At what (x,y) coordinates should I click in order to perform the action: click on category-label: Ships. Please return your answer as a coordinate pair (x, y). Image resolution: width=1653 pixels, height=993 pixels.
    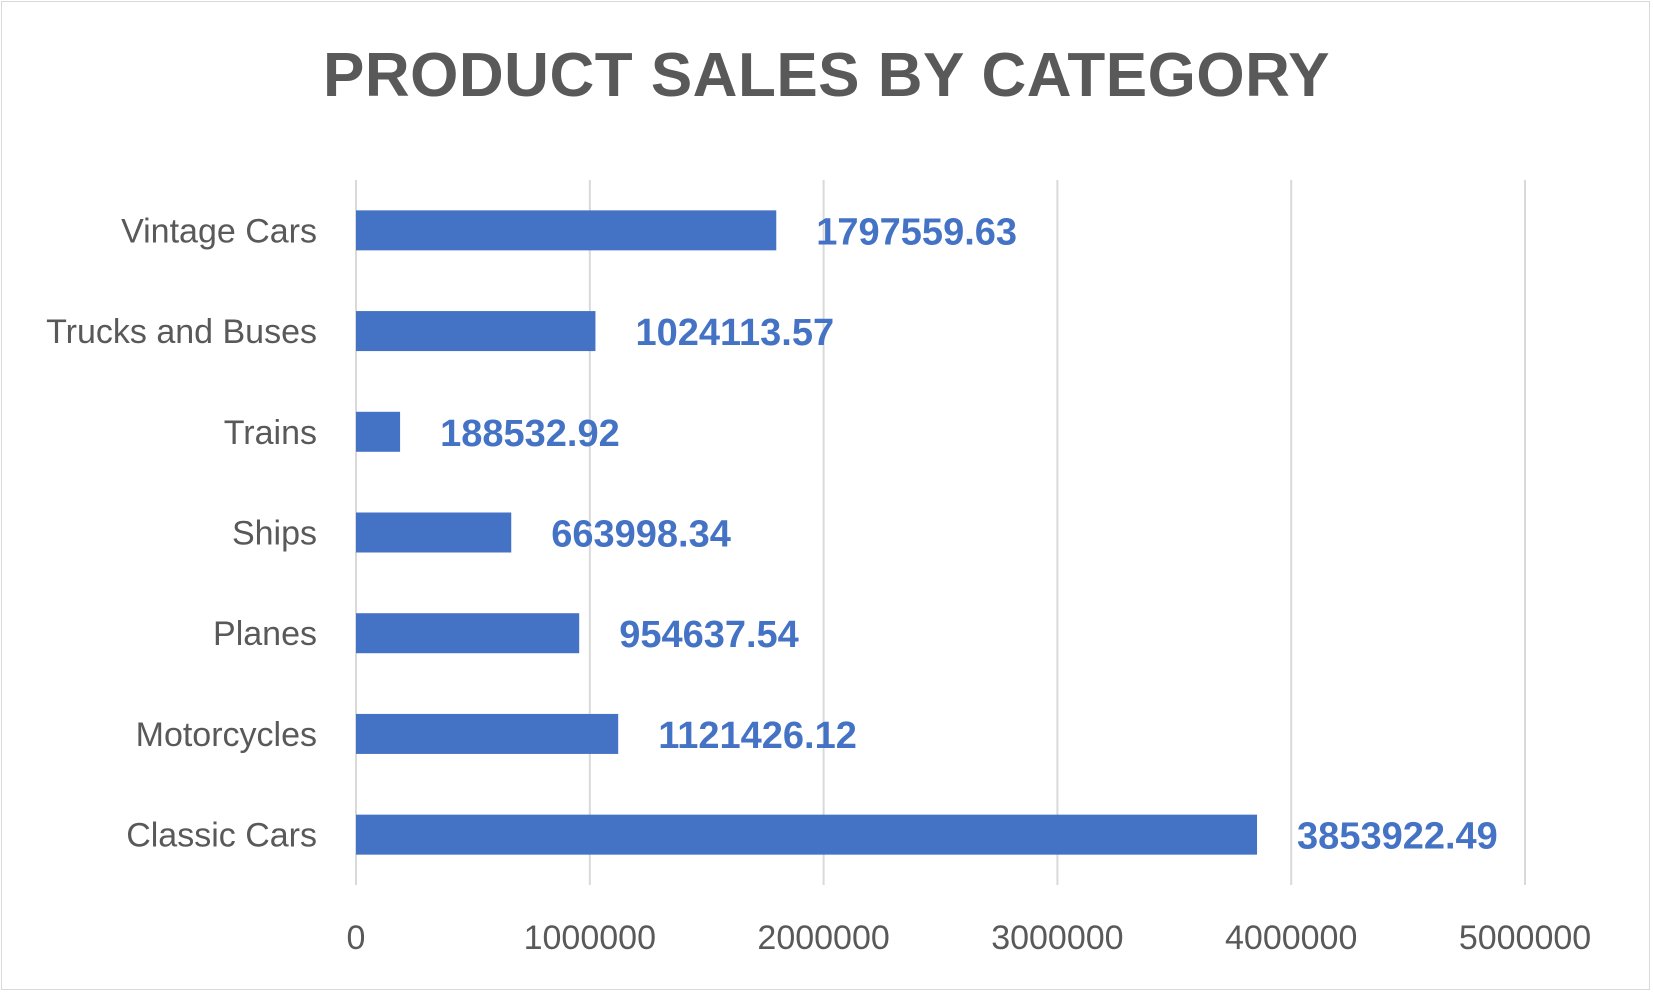
    Looking at the image, I should click on (274, 534).